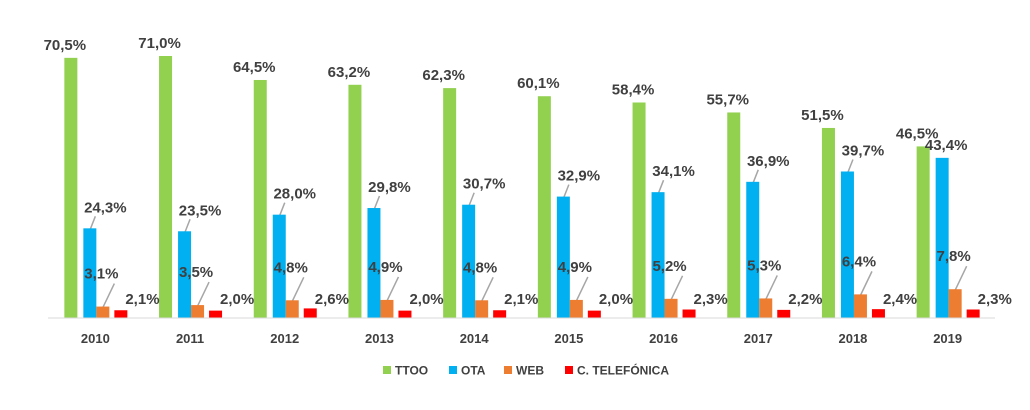 The width and height of the screenshot is (1030, 410). What do you see at coordinates (385, 267) in the screenshot?
I see `data-label-web-2013: 4,9%` at bounding box center [385, 267].